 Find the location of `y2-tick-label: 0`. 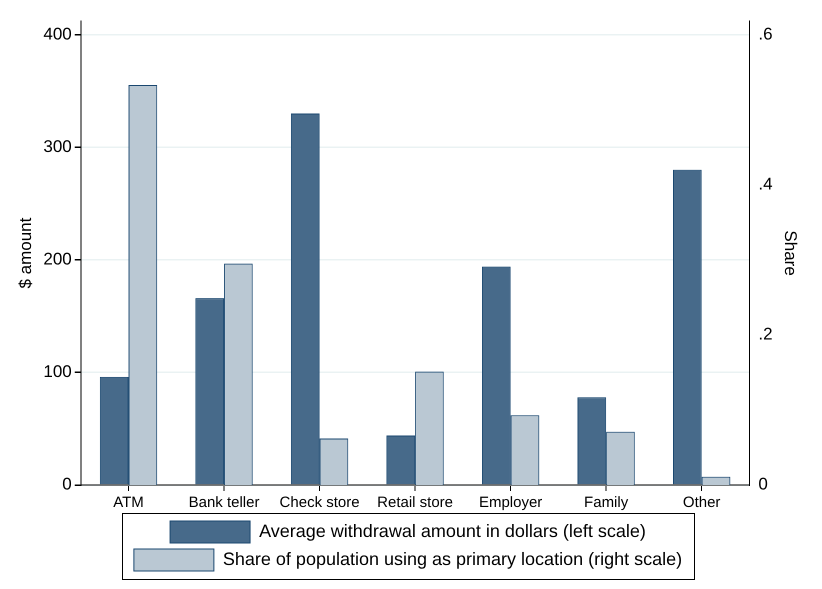

y2-tick-label: 0 is located at coordinates (763, 484).